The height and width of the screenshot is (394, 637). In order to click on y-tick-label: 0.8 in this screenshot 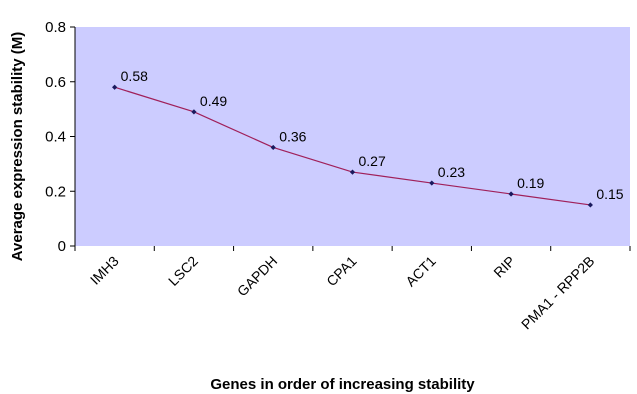, I will do `click(55, 27)`.